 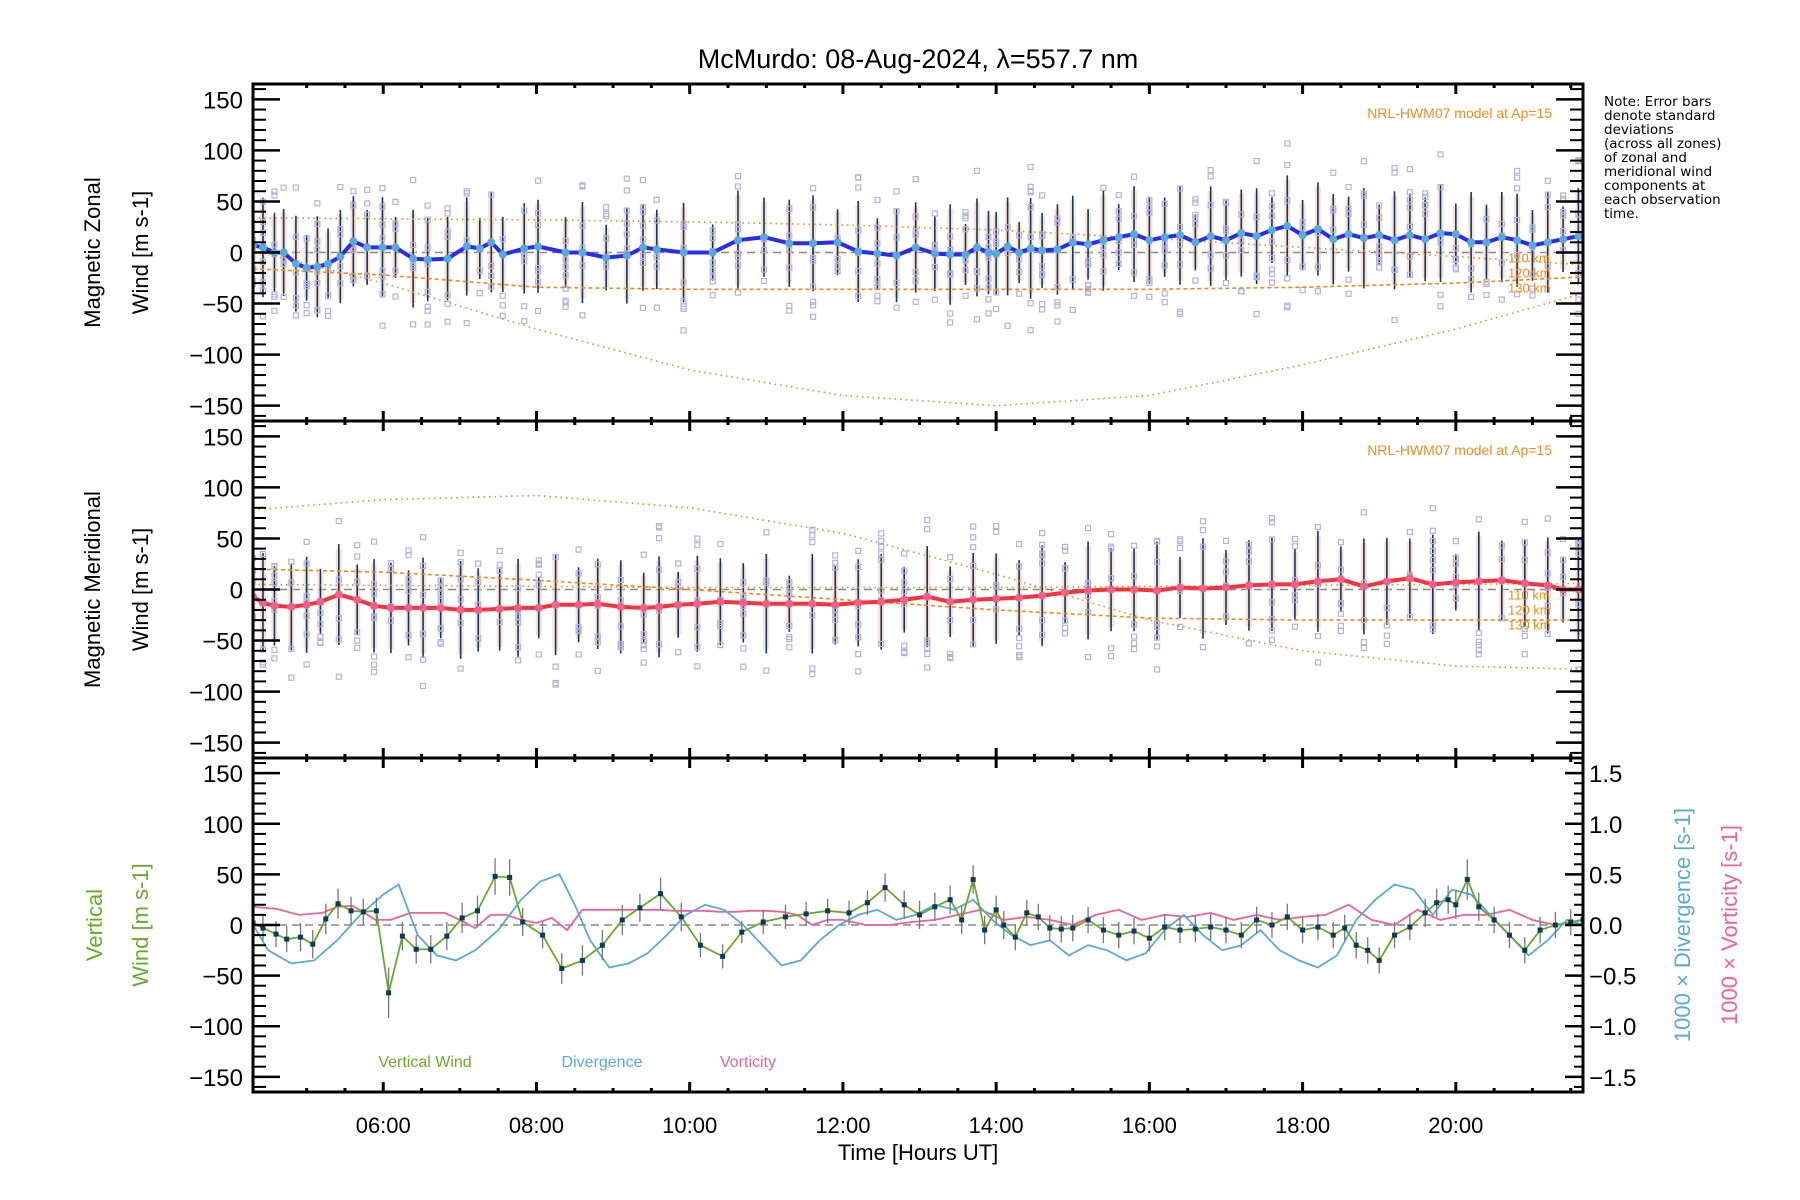 I want to click on x-tick-label: 14:00, so click(x=996, y=1125).